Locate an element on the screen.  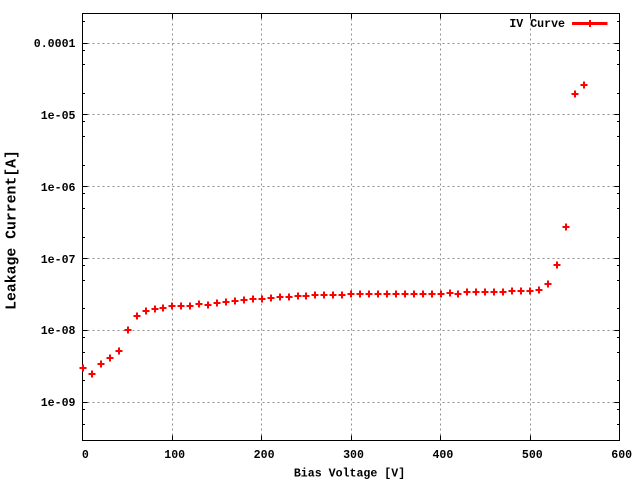
svg-text: 100 is located at coordinates (174, 455).